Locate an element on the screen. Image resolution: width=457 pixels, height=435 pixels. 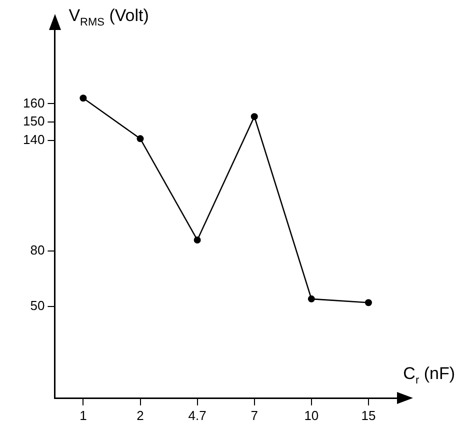
x-tick-label: 4.7 is located at coordinates (197, 415).